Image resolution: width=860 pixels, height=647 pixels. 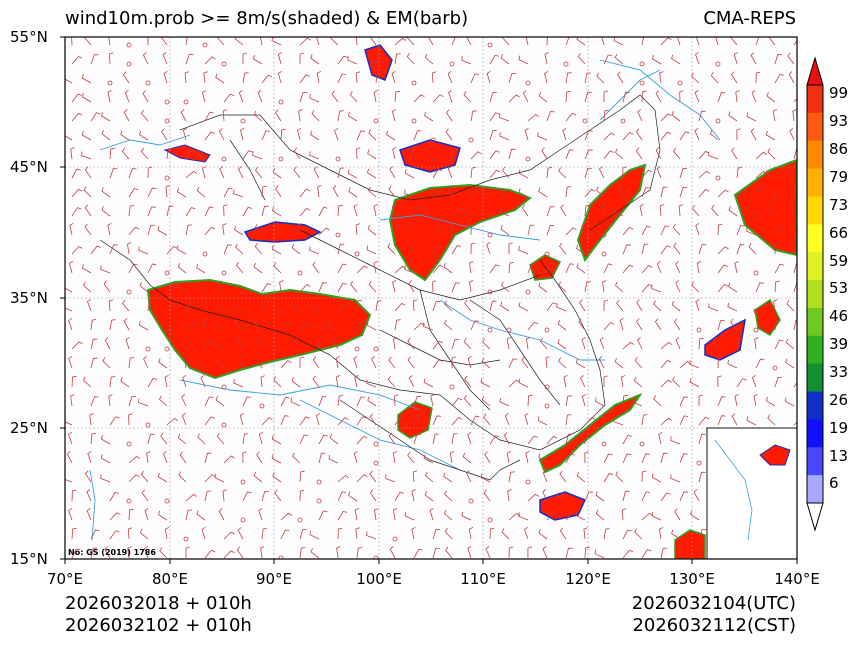 What do you see at coordinates (839, 427) in the screenshot?
I see `colorbar-label: 19` at bounding box center [839, 427].